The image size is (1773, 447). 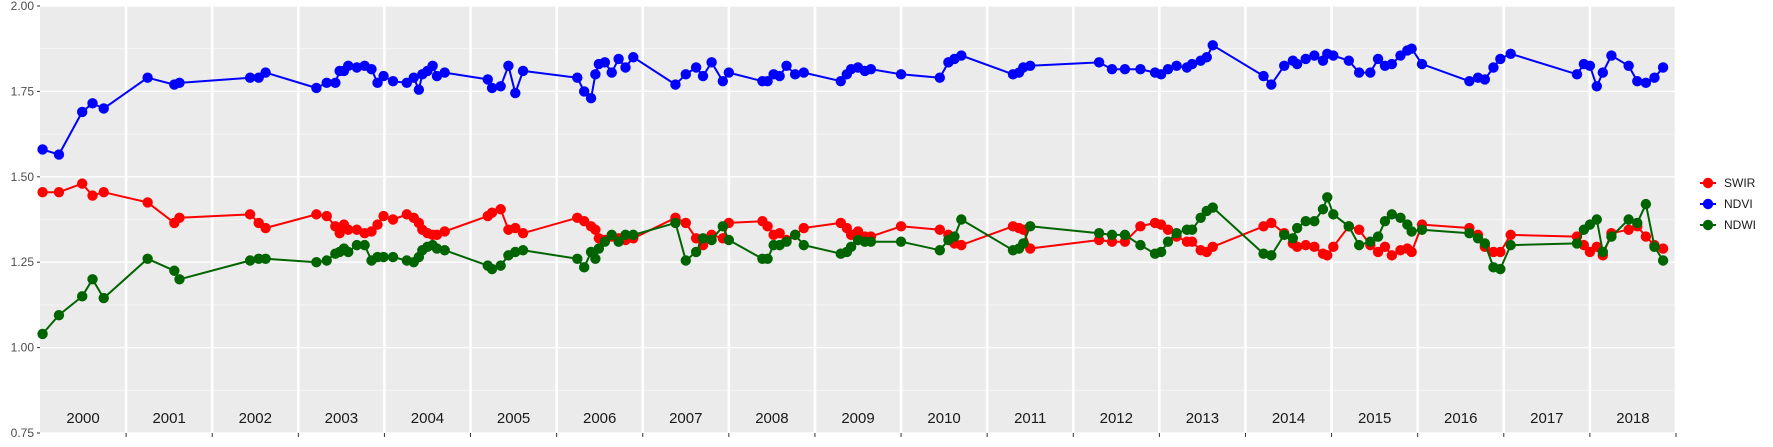 I want to click on year-label: 2003, so click(x=341, y=418).